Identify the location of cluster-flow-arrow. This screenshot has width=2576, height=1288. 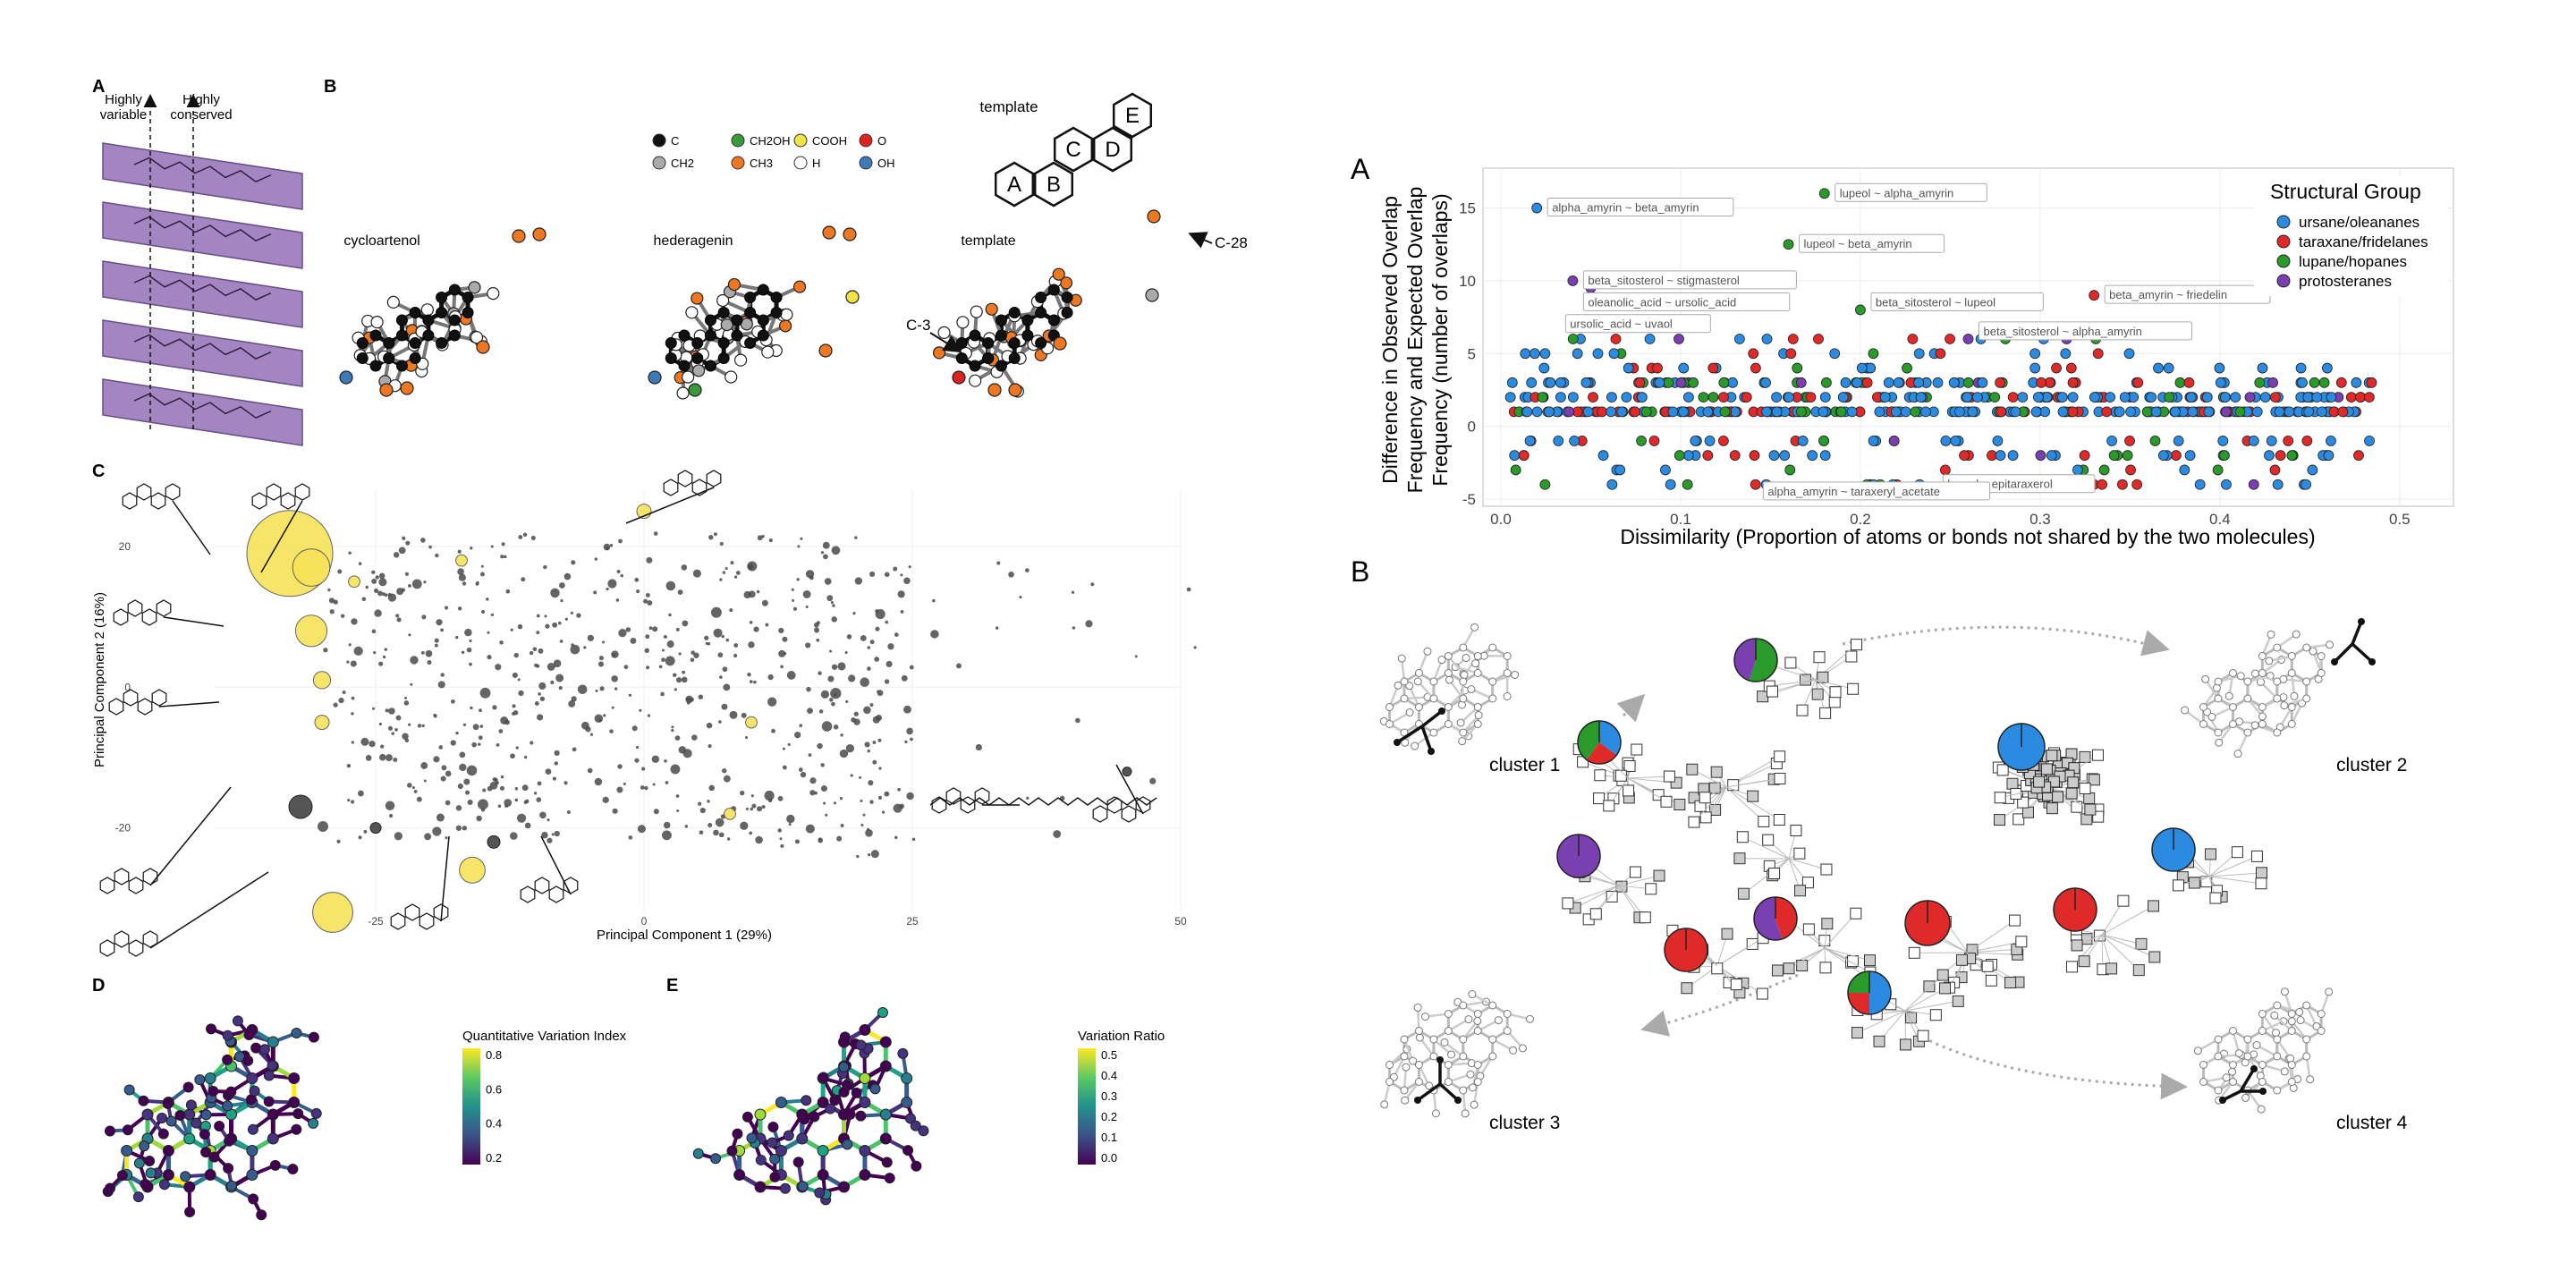
(2006, 641).